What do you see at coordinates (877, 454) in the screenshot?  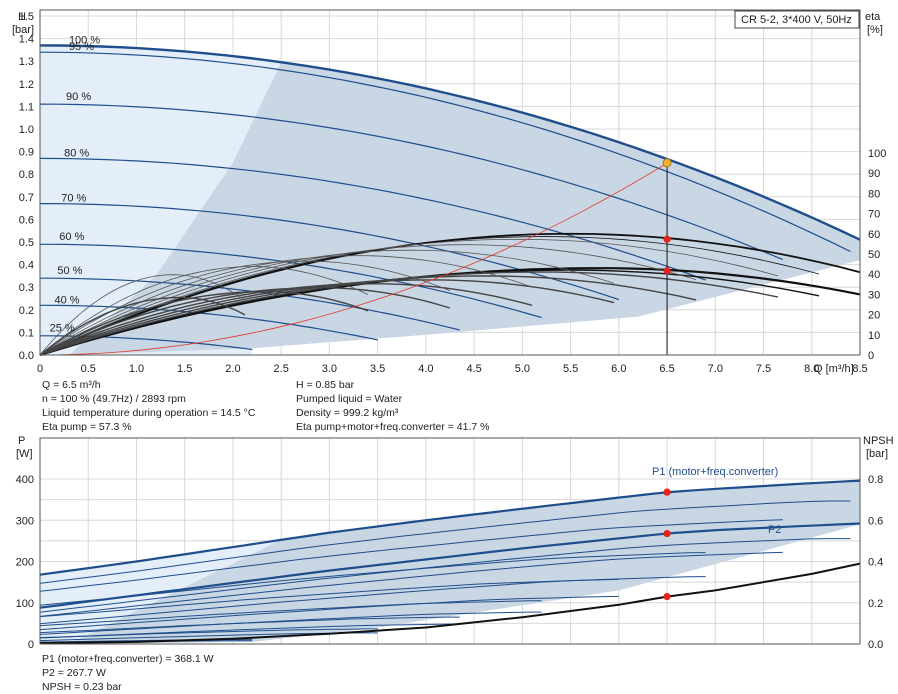 I see `bottom-y2-unit-line2: [bar]` at bounding box center [877, 454].